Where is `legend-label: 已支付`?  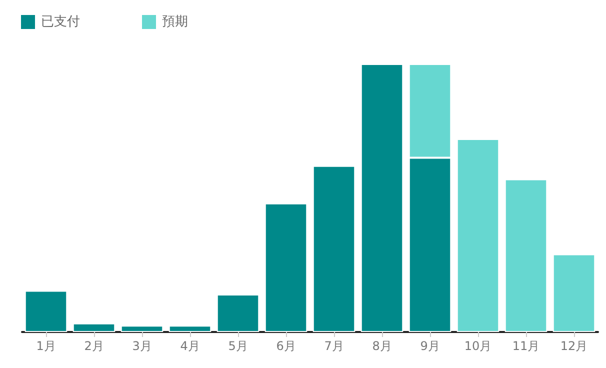 legend-label: 已支付 is located at coordinates (60, 22).